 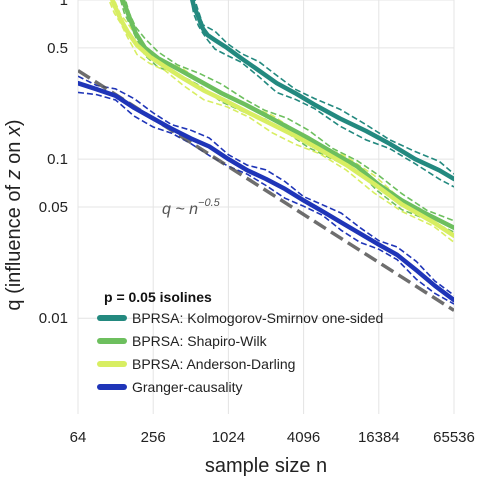 I want to click on legend-entry-label: BPRSA: Anderson-Darling, so click(x=213, y=364).